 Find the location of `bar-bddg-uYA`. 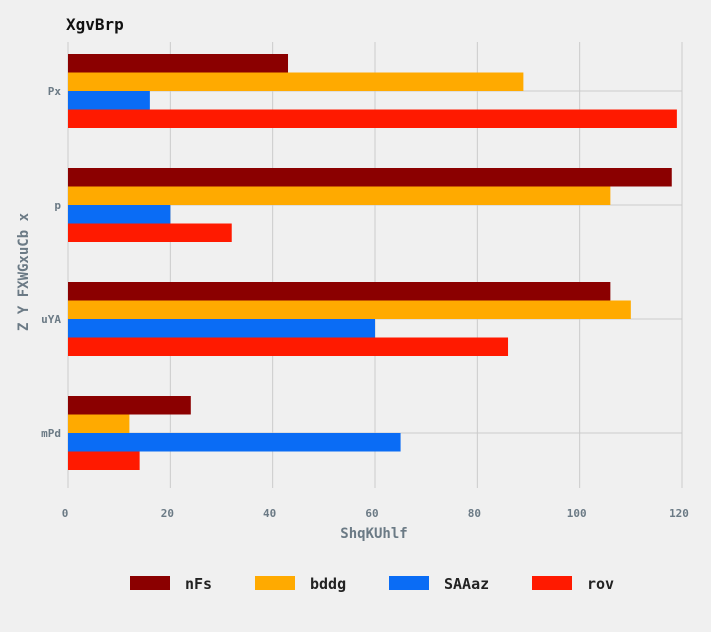

bar-bddg-uYA is located at coordinates (349, 309).